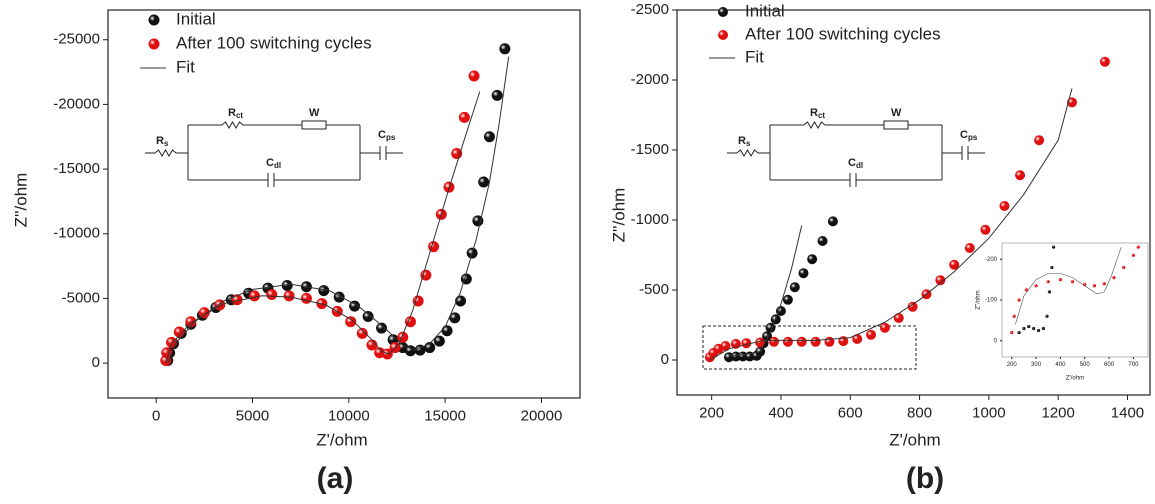 Image resolution: width=1155 pixels, height=504 pixels. I want to click on circuit-label-sub: ct, so click(821, 115).